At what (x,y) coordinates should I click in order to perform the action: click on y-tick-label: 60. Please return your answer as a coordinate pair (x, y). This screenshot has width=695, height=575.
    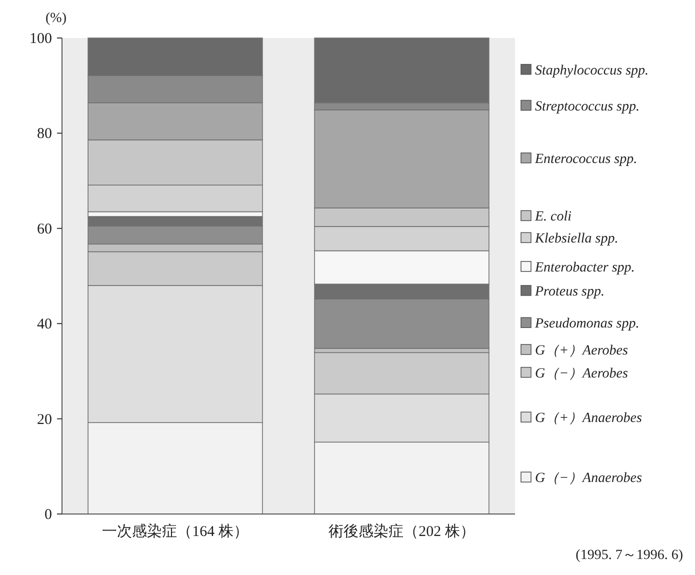
    Looking at the image, I should click on (44, 229).